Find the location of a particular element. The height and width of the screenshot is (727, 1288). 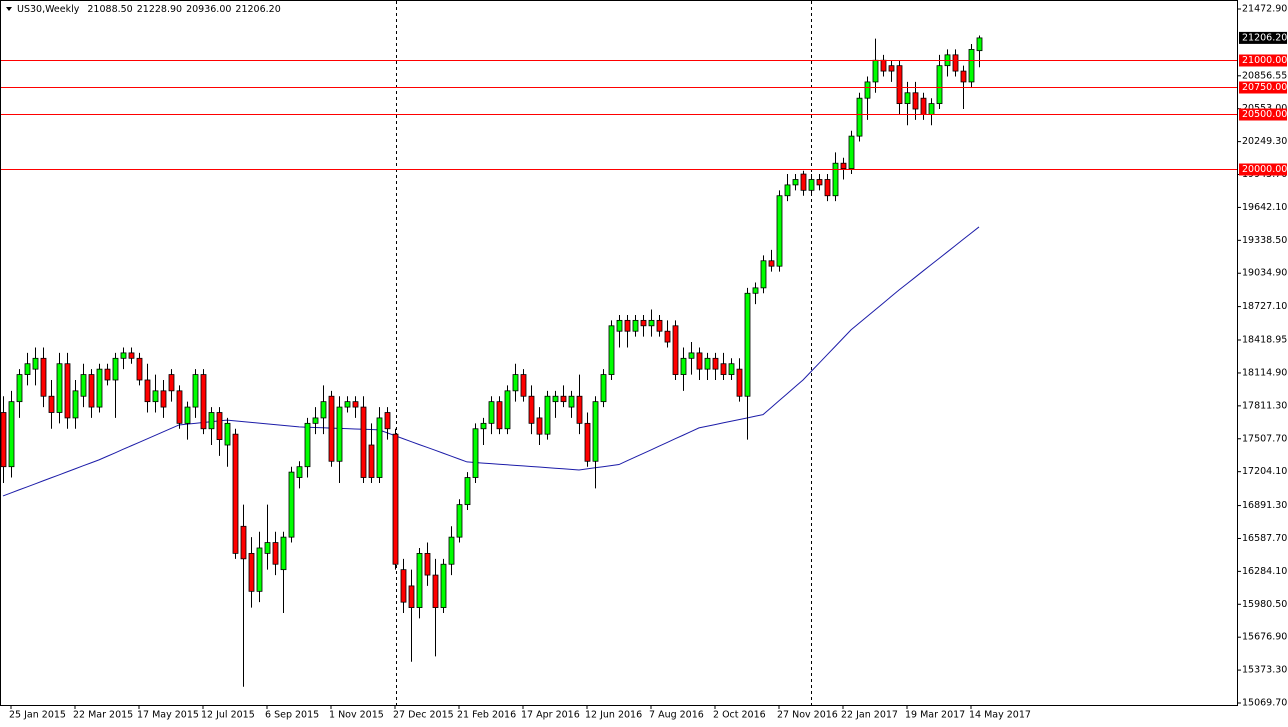

x-tick-label: 17 Apr 2016 is located at coordinates (550, 715).